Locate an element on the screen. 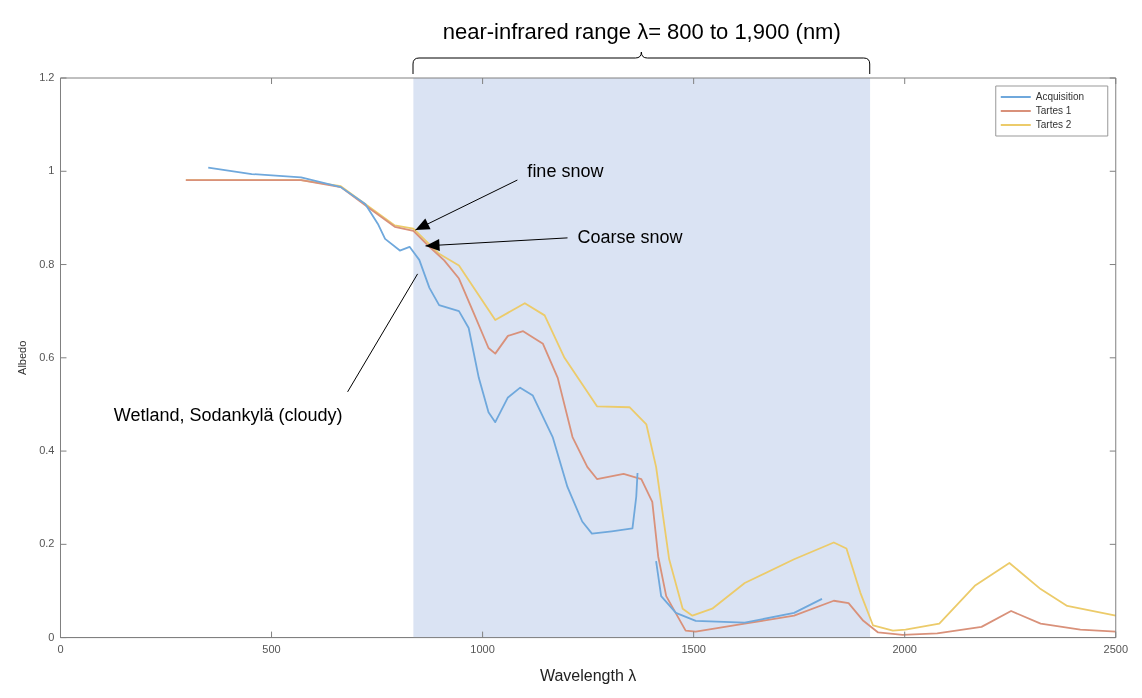 The image size is (1142, 698). annotation: Coarse snow is located at coordinates (630, 236).